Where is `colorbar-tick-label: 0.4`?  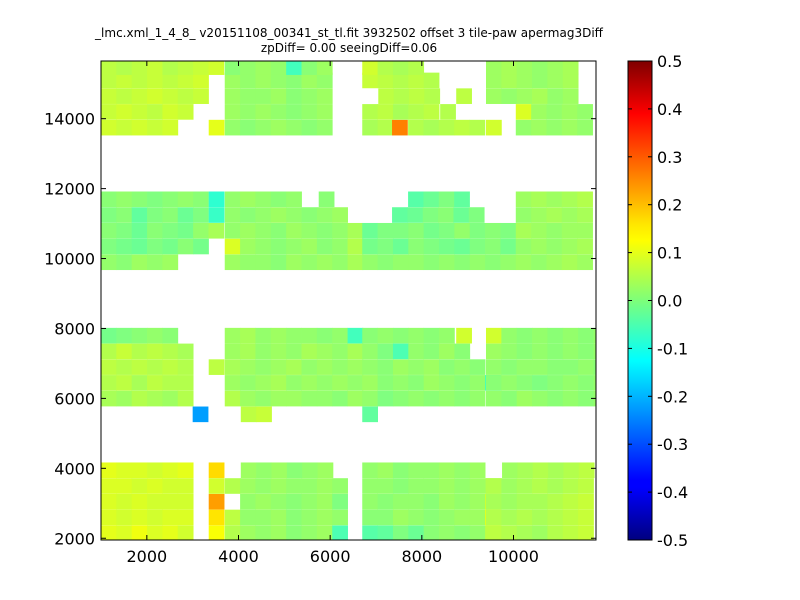 colorbar-tick-label: 0.4 is located at coordinates (669, 109).